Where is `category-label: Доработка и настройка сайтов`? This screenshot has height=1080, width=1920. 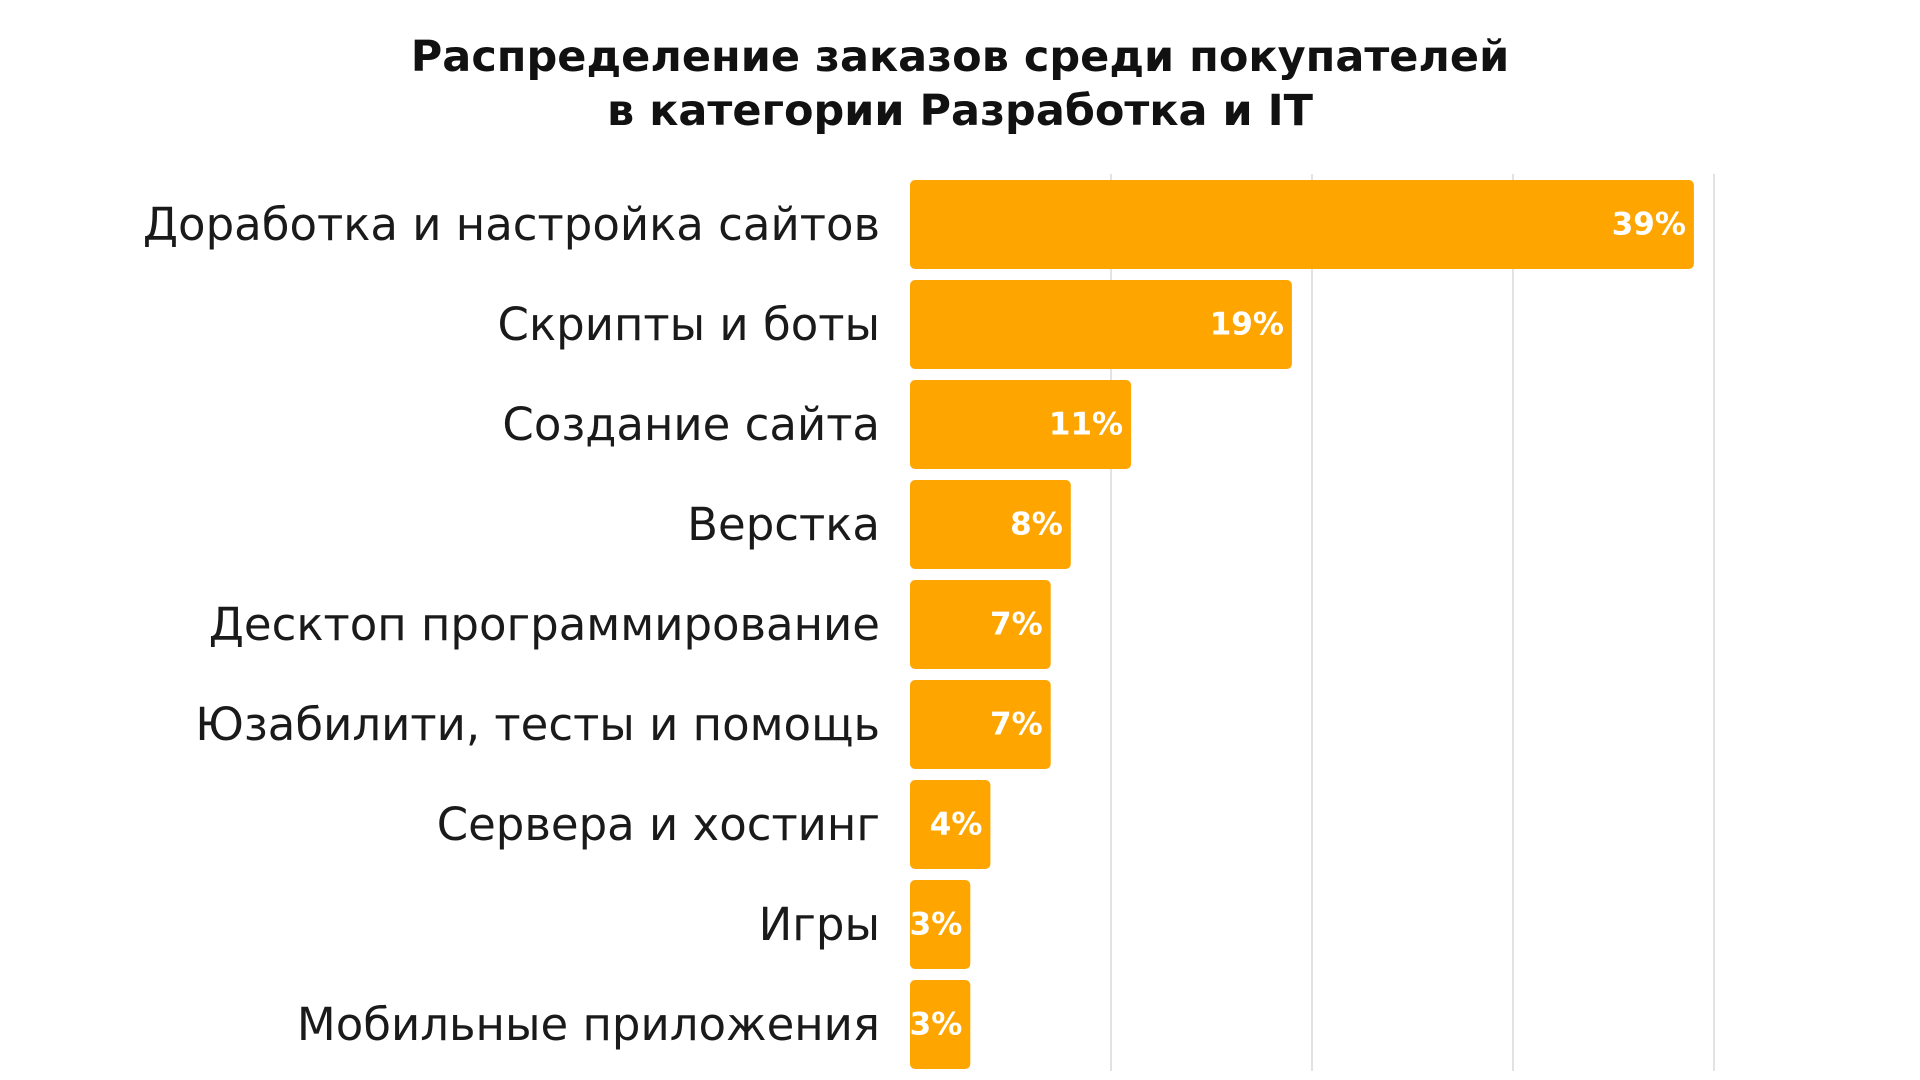
category-label: Доработка и настройка сайтов is located at coordinates (511, 224).